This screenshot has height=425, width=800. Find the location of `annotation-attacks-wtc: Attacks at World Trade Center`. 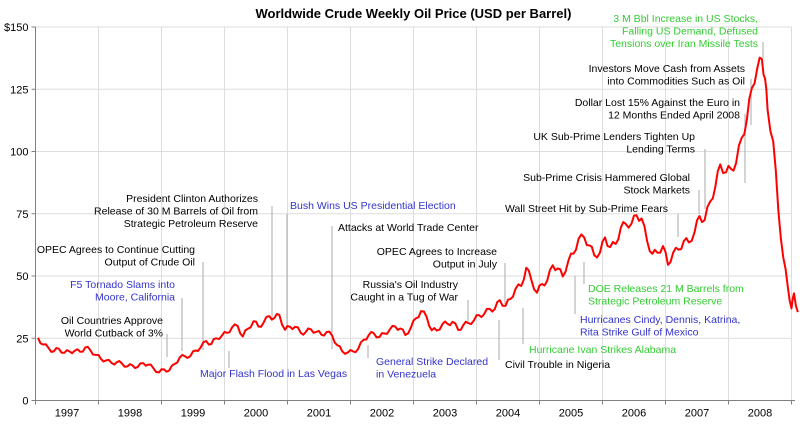

annotation-attacks-wtc: Attacks at World Trade Center is located at coordinates (408, 228).